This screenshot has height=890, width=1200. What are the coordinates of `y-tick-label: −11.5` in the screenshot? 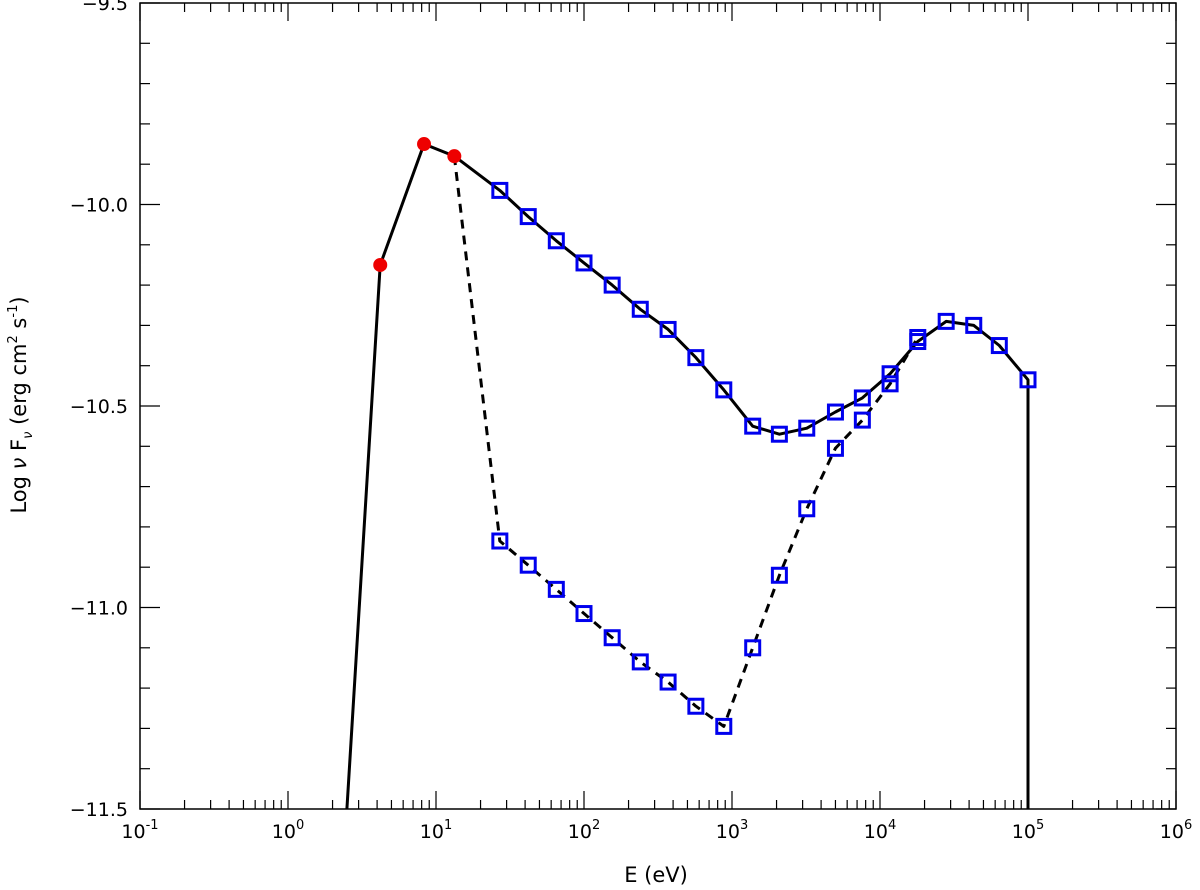 It's located at (99, 810).